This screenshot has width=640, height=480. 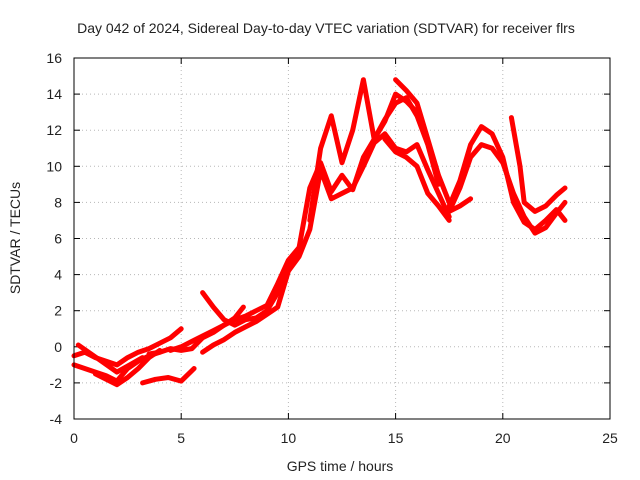 What do you see at coordinates (58, 275) in the screenshot?
I see `y-tick-label: 4` at bounding box center [58, 275].